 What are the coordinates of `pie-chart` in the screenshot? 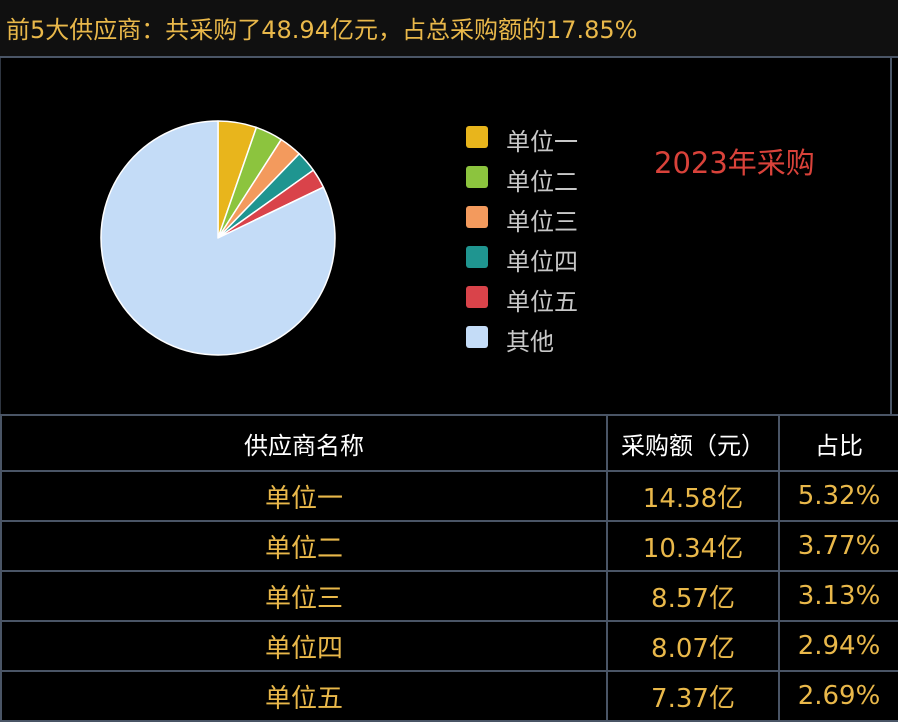 It's located at (218, 238).